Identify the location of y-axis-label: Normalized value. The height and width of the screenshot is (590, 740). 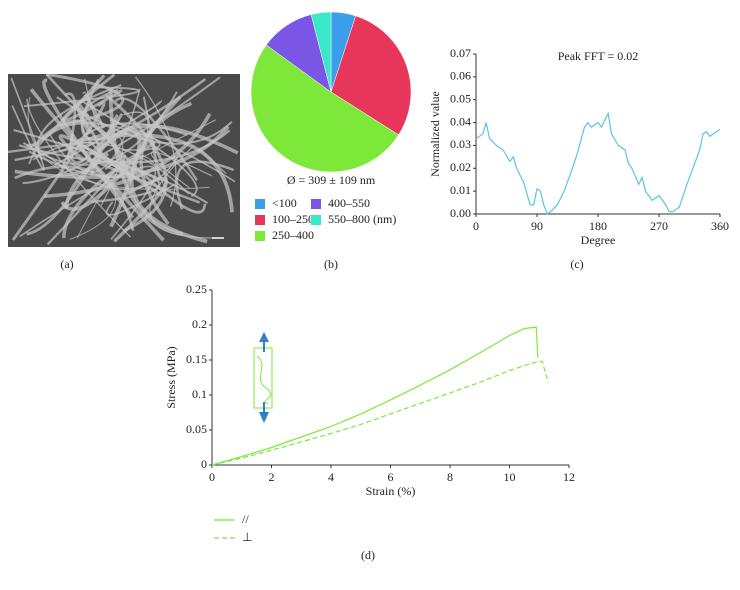
(435, 134).